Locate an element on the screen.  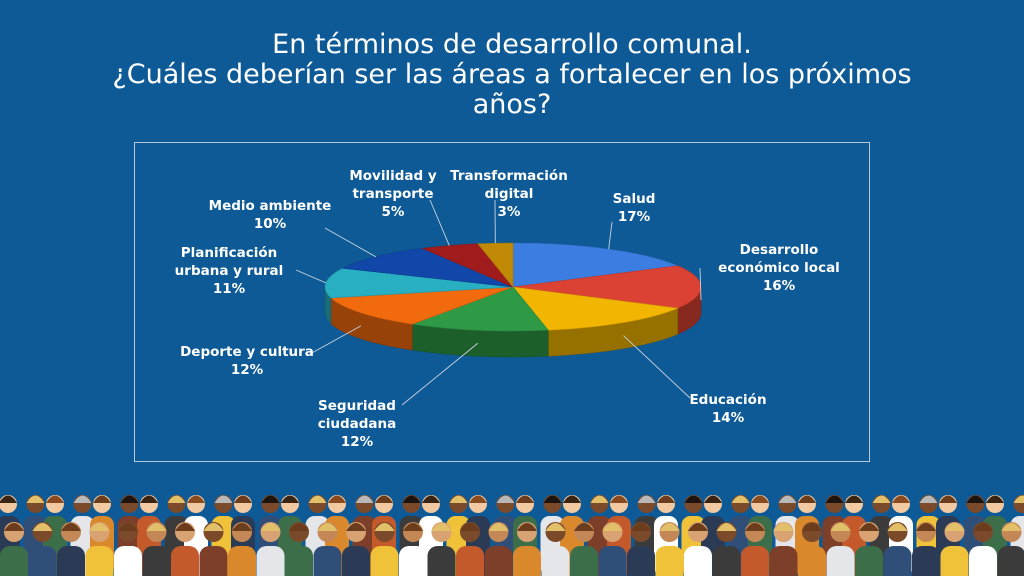
slice-label: Planificación urbana y rural 11% is located at coordinates (229, 271).